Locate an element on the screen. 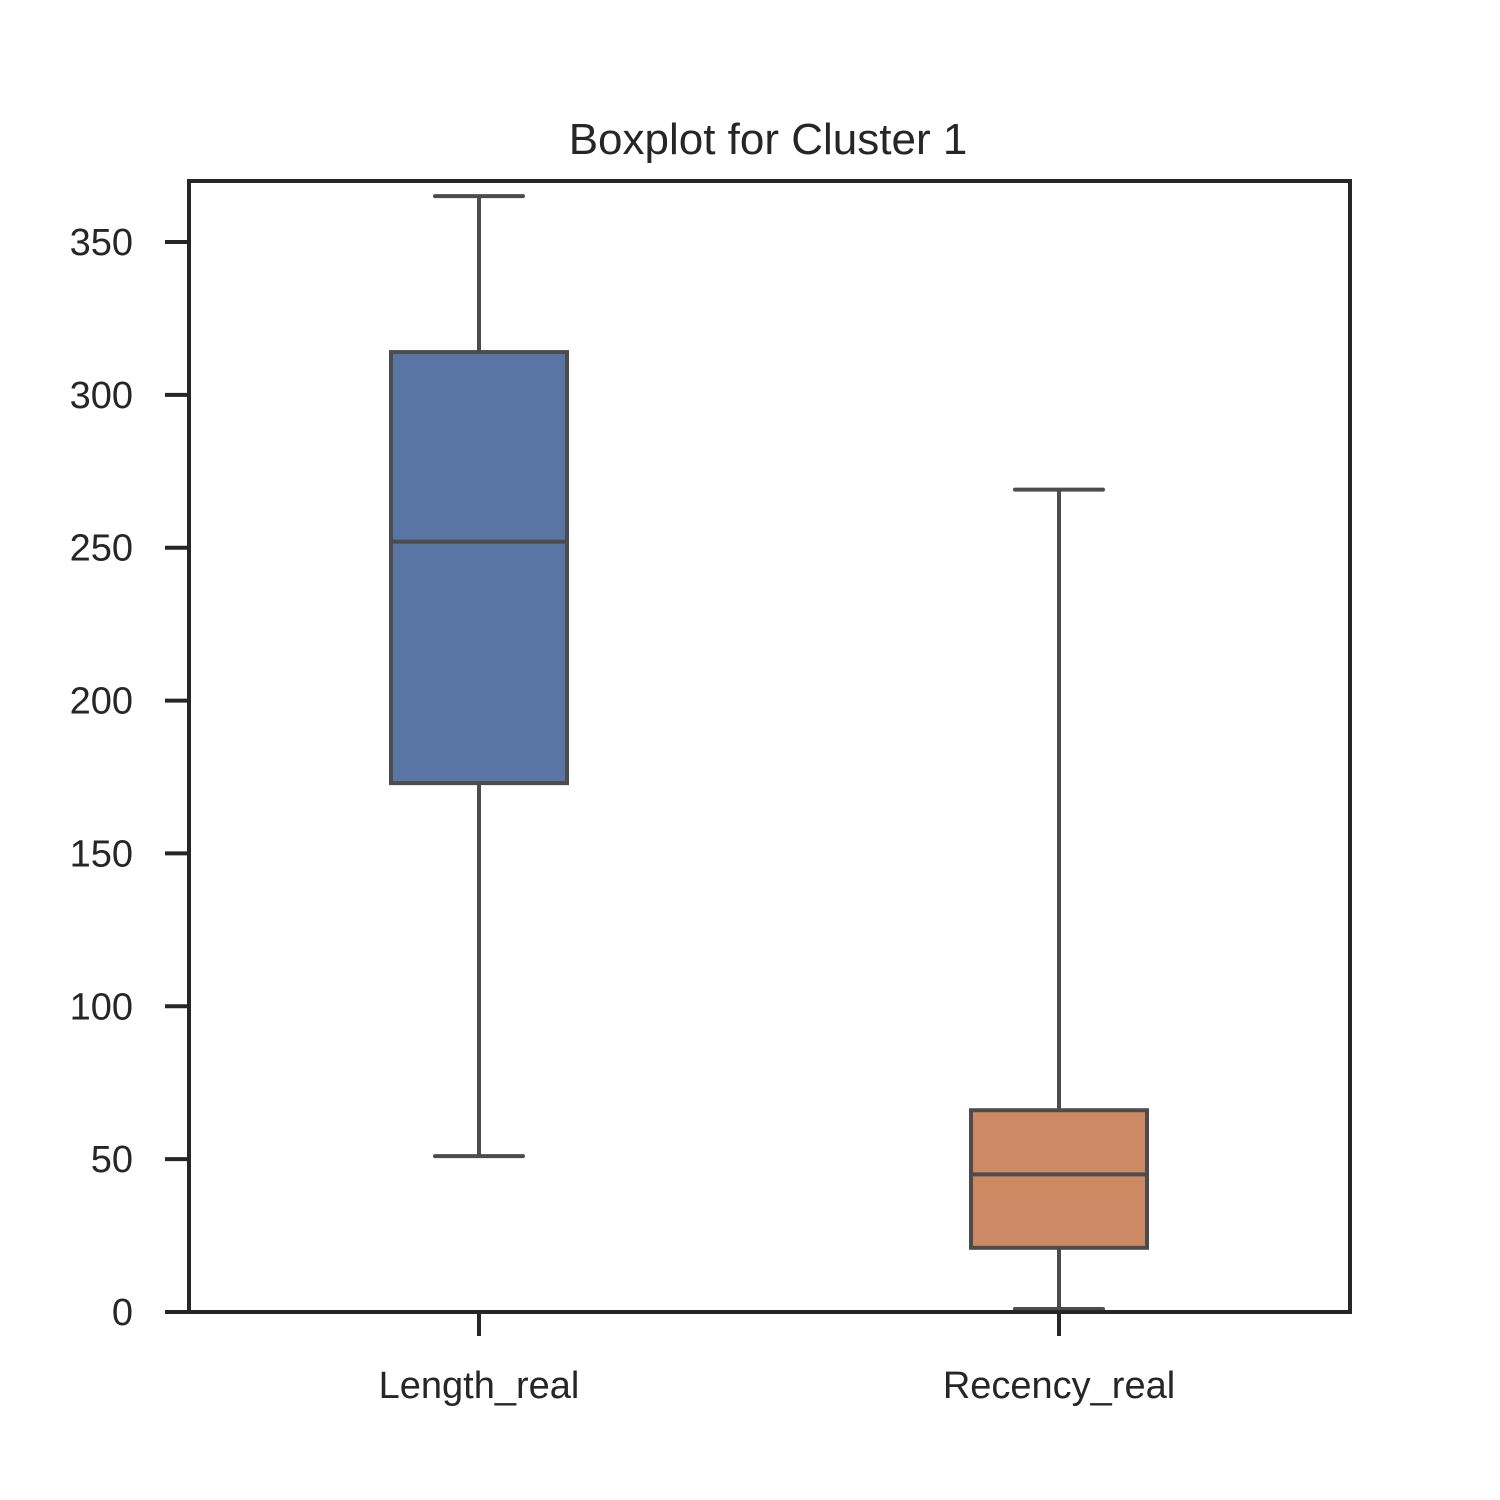 Image resolution: width=1500 pixels, height=1500 pixels. x-tick-label: Recency_real is located at coordinates (1059, 1386).